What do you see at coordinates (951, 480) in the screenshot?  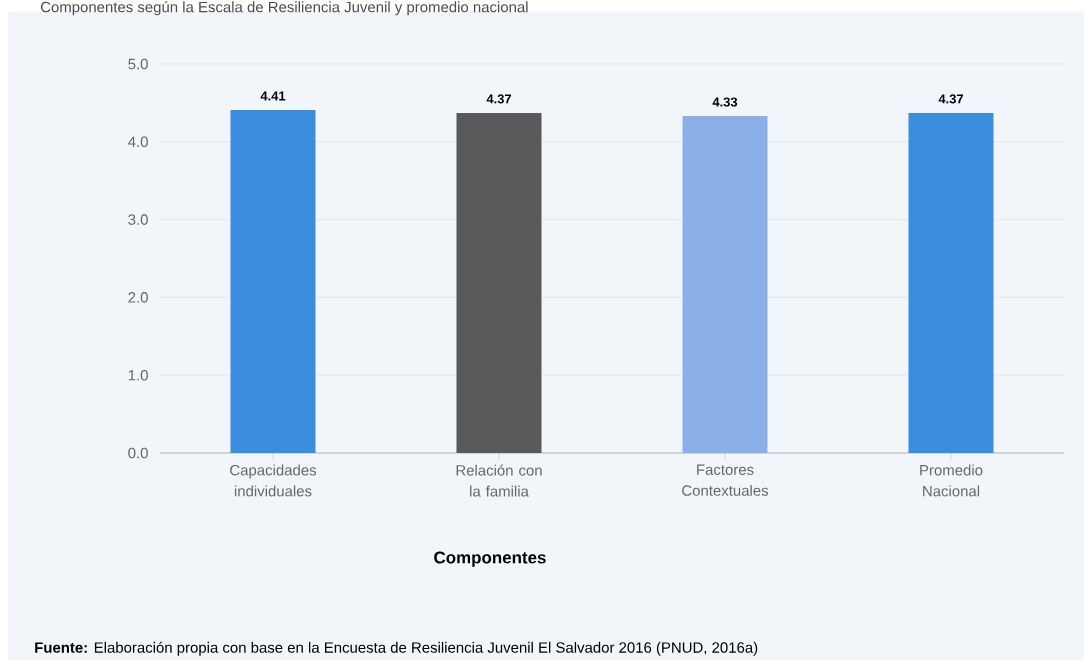 I see `x-tick-label: Promedio Nacional` at bounding box center [951, 480].